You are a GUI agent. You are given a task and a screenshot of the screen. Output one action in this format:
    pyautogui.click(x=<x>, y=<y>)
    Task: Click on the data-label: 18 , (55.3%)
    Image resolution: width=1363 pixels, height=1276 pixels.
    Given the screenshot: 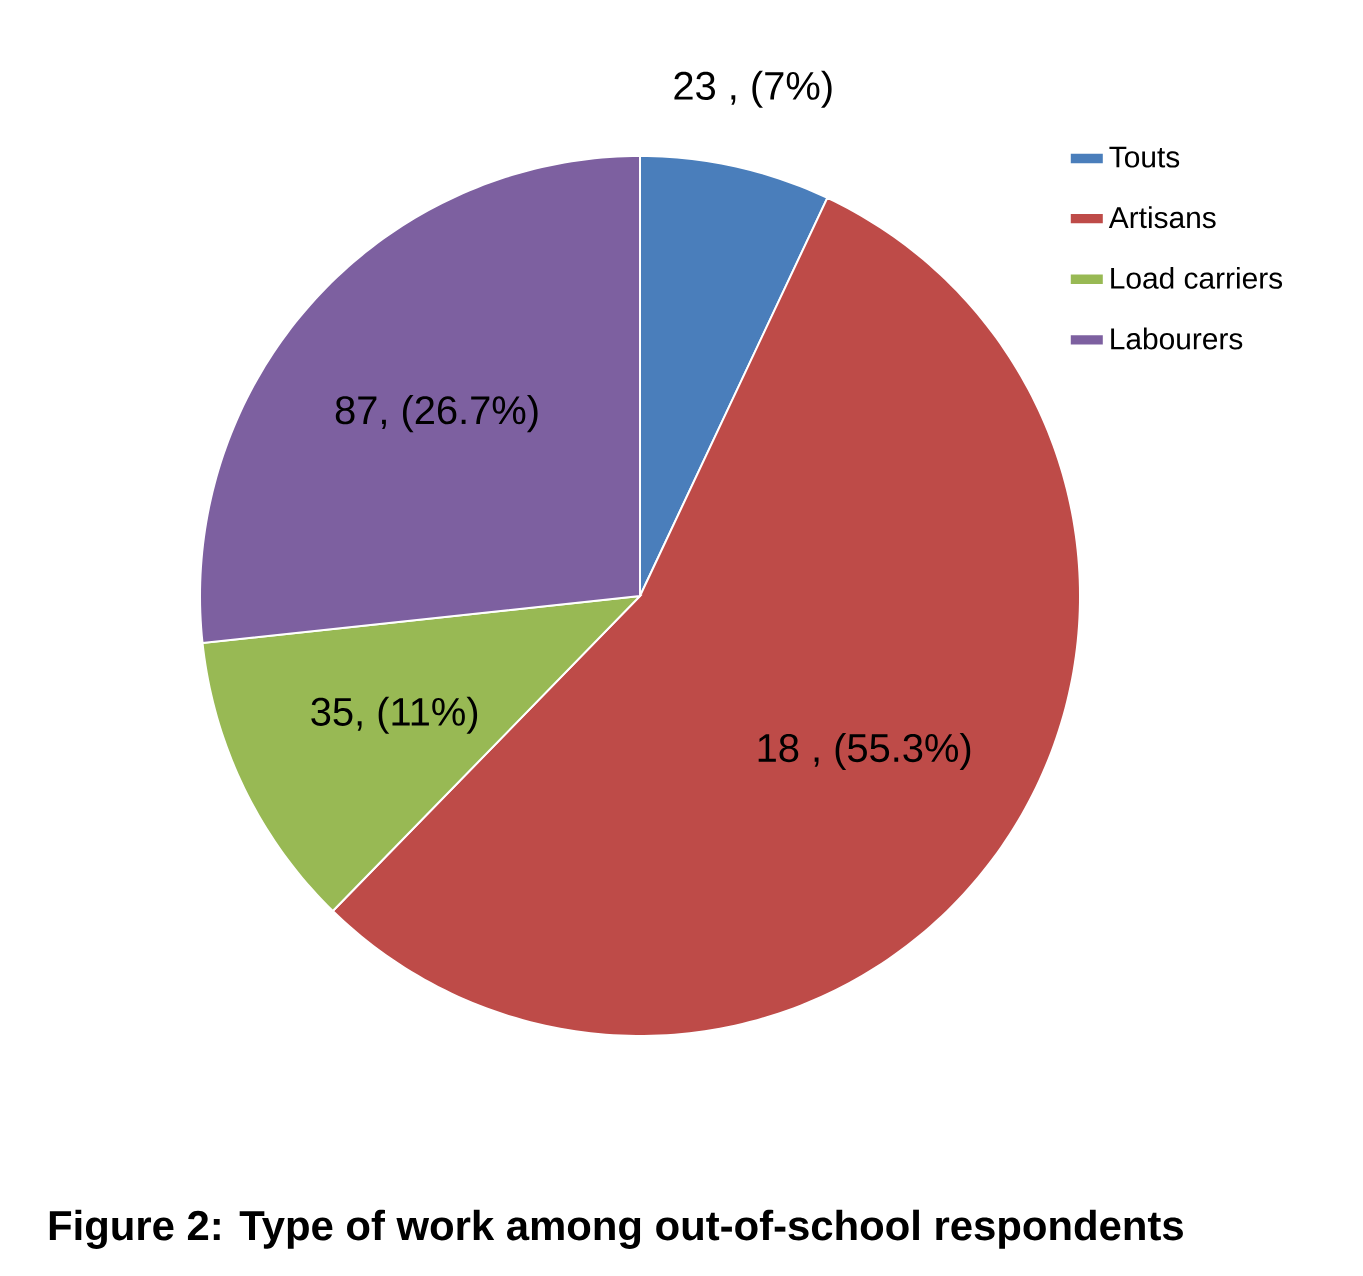 What is the action you would take?
    pyautogui.click(x=864, y=751)
    